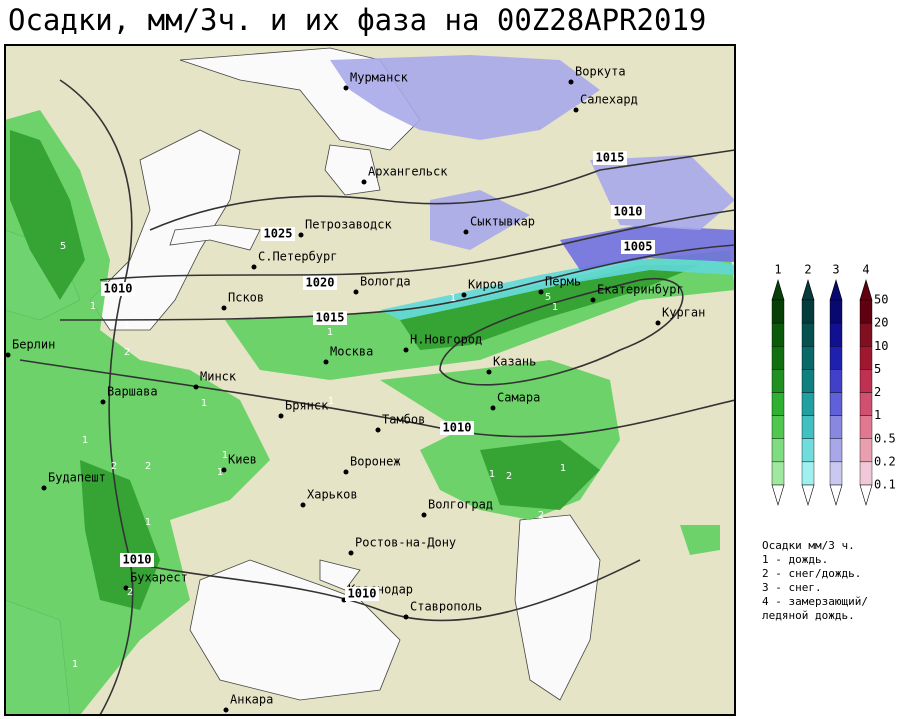 This screenshot has height=719, width=905. I want to click on isobar-label: 1025, so click(278, 234).